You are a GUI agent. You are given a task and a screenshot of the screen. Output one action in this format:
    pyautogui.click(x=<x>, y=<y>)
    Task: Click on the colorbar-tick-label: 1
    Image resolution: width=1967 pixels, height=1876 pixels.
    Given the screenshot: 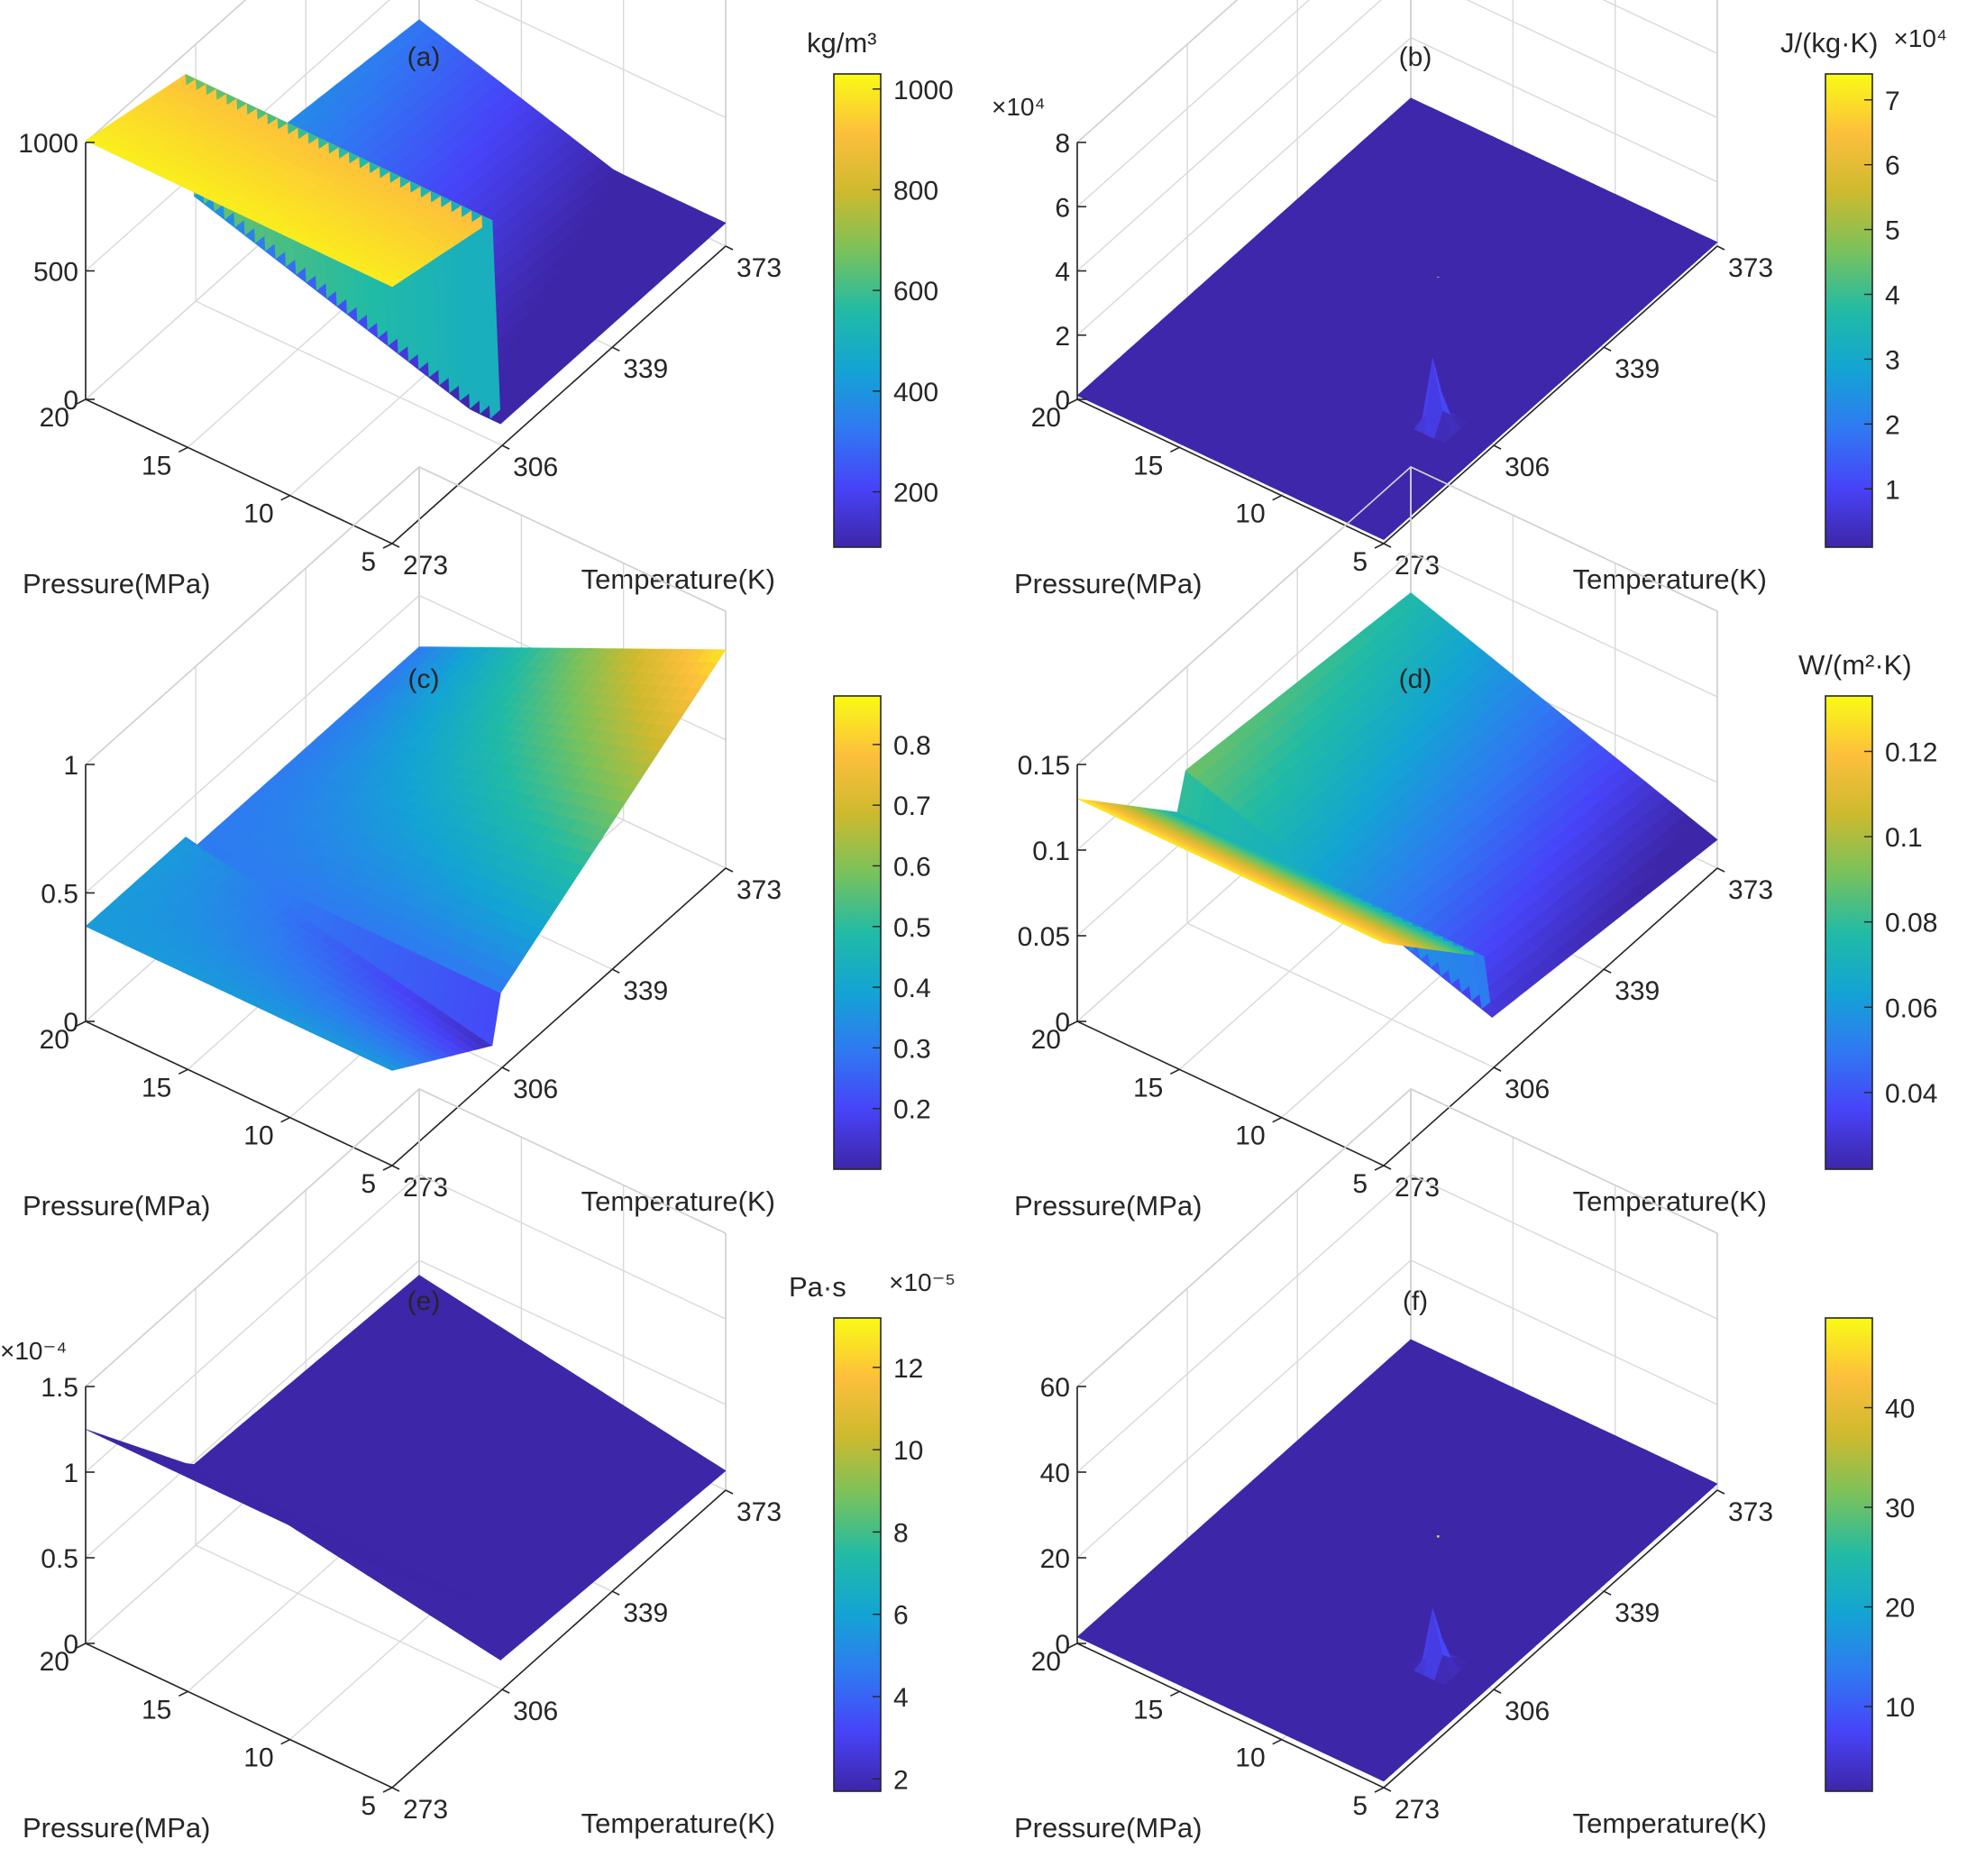 What is the action you would take?
    pyautogui.click(x=1893, y=490)
    